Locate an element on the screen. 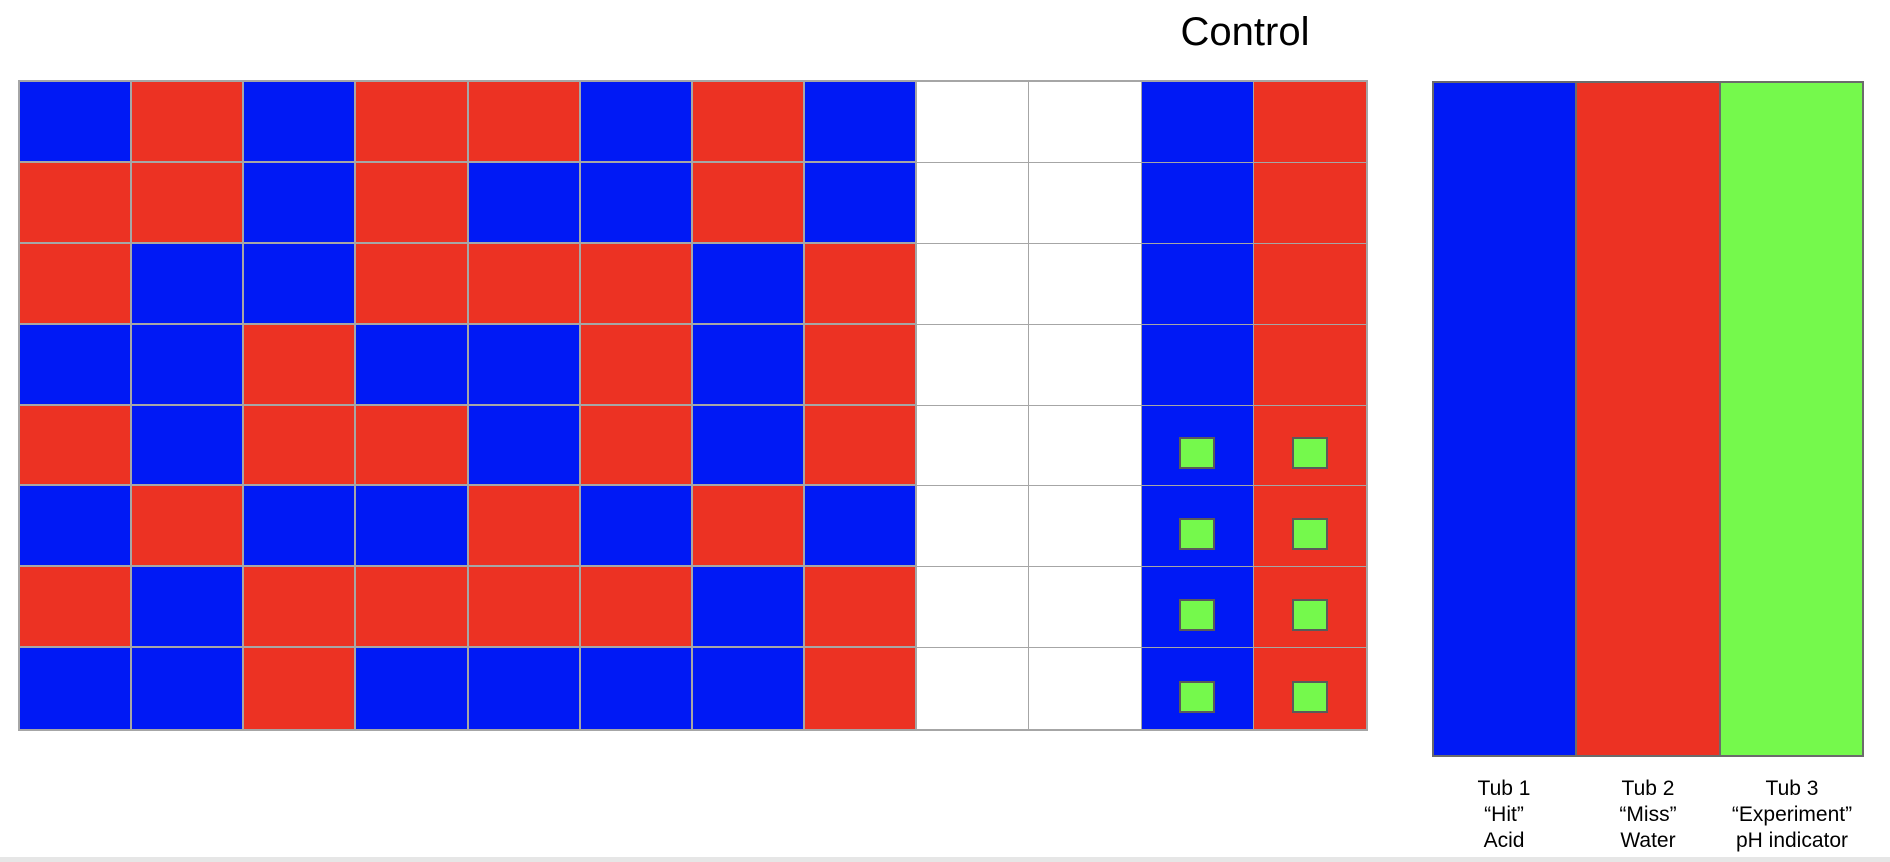  tub-label-line: “Miss” is located at coordinates (1648, 814).